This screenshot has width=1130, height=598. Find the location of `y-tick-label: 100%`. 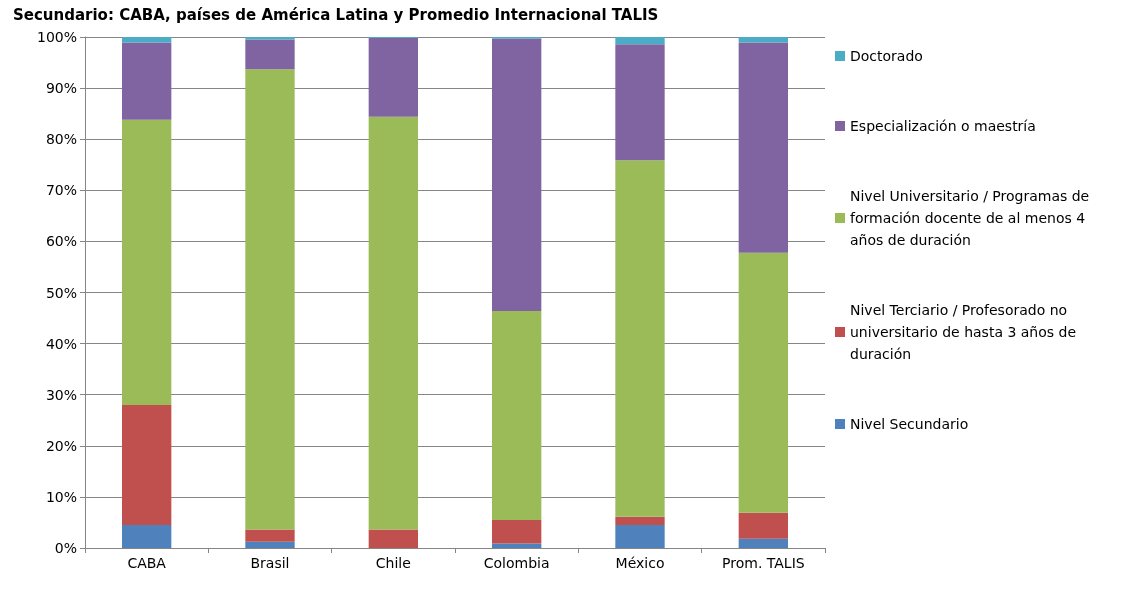

y-tick-label: 100% is located at coordinates (56, 37).